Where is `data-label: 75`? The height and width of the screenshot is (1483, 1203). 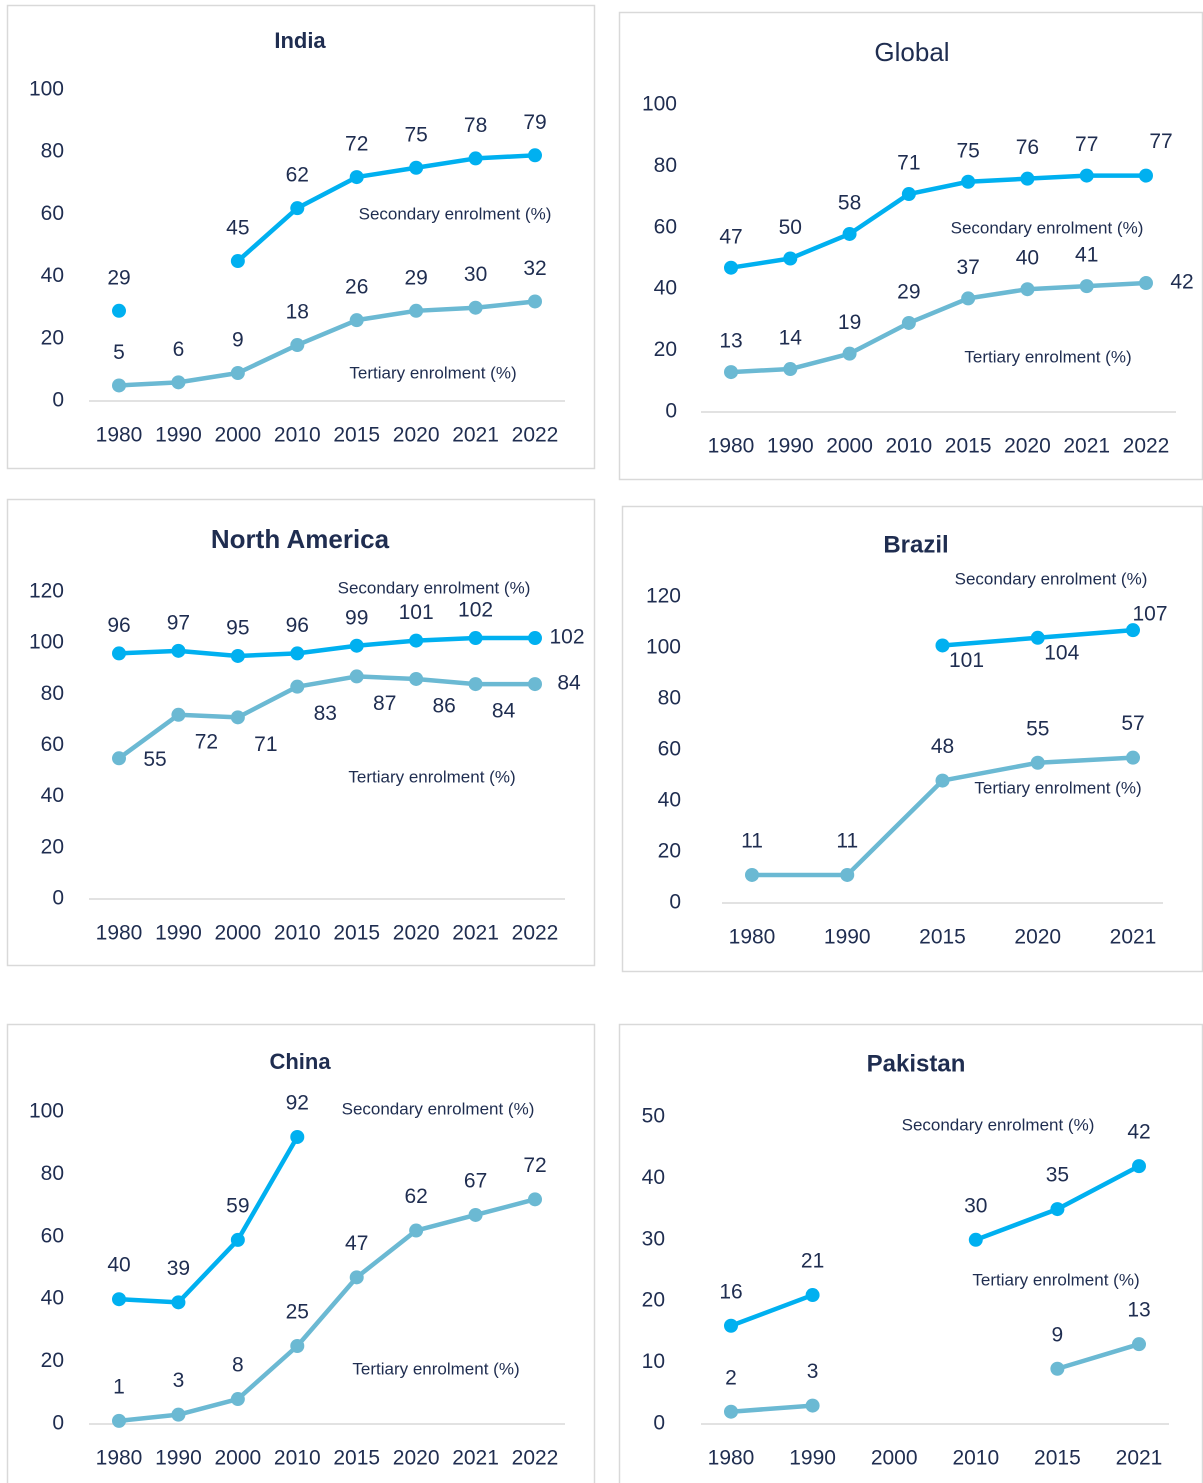 data-label: 75 is located at coordinates (415, 134).